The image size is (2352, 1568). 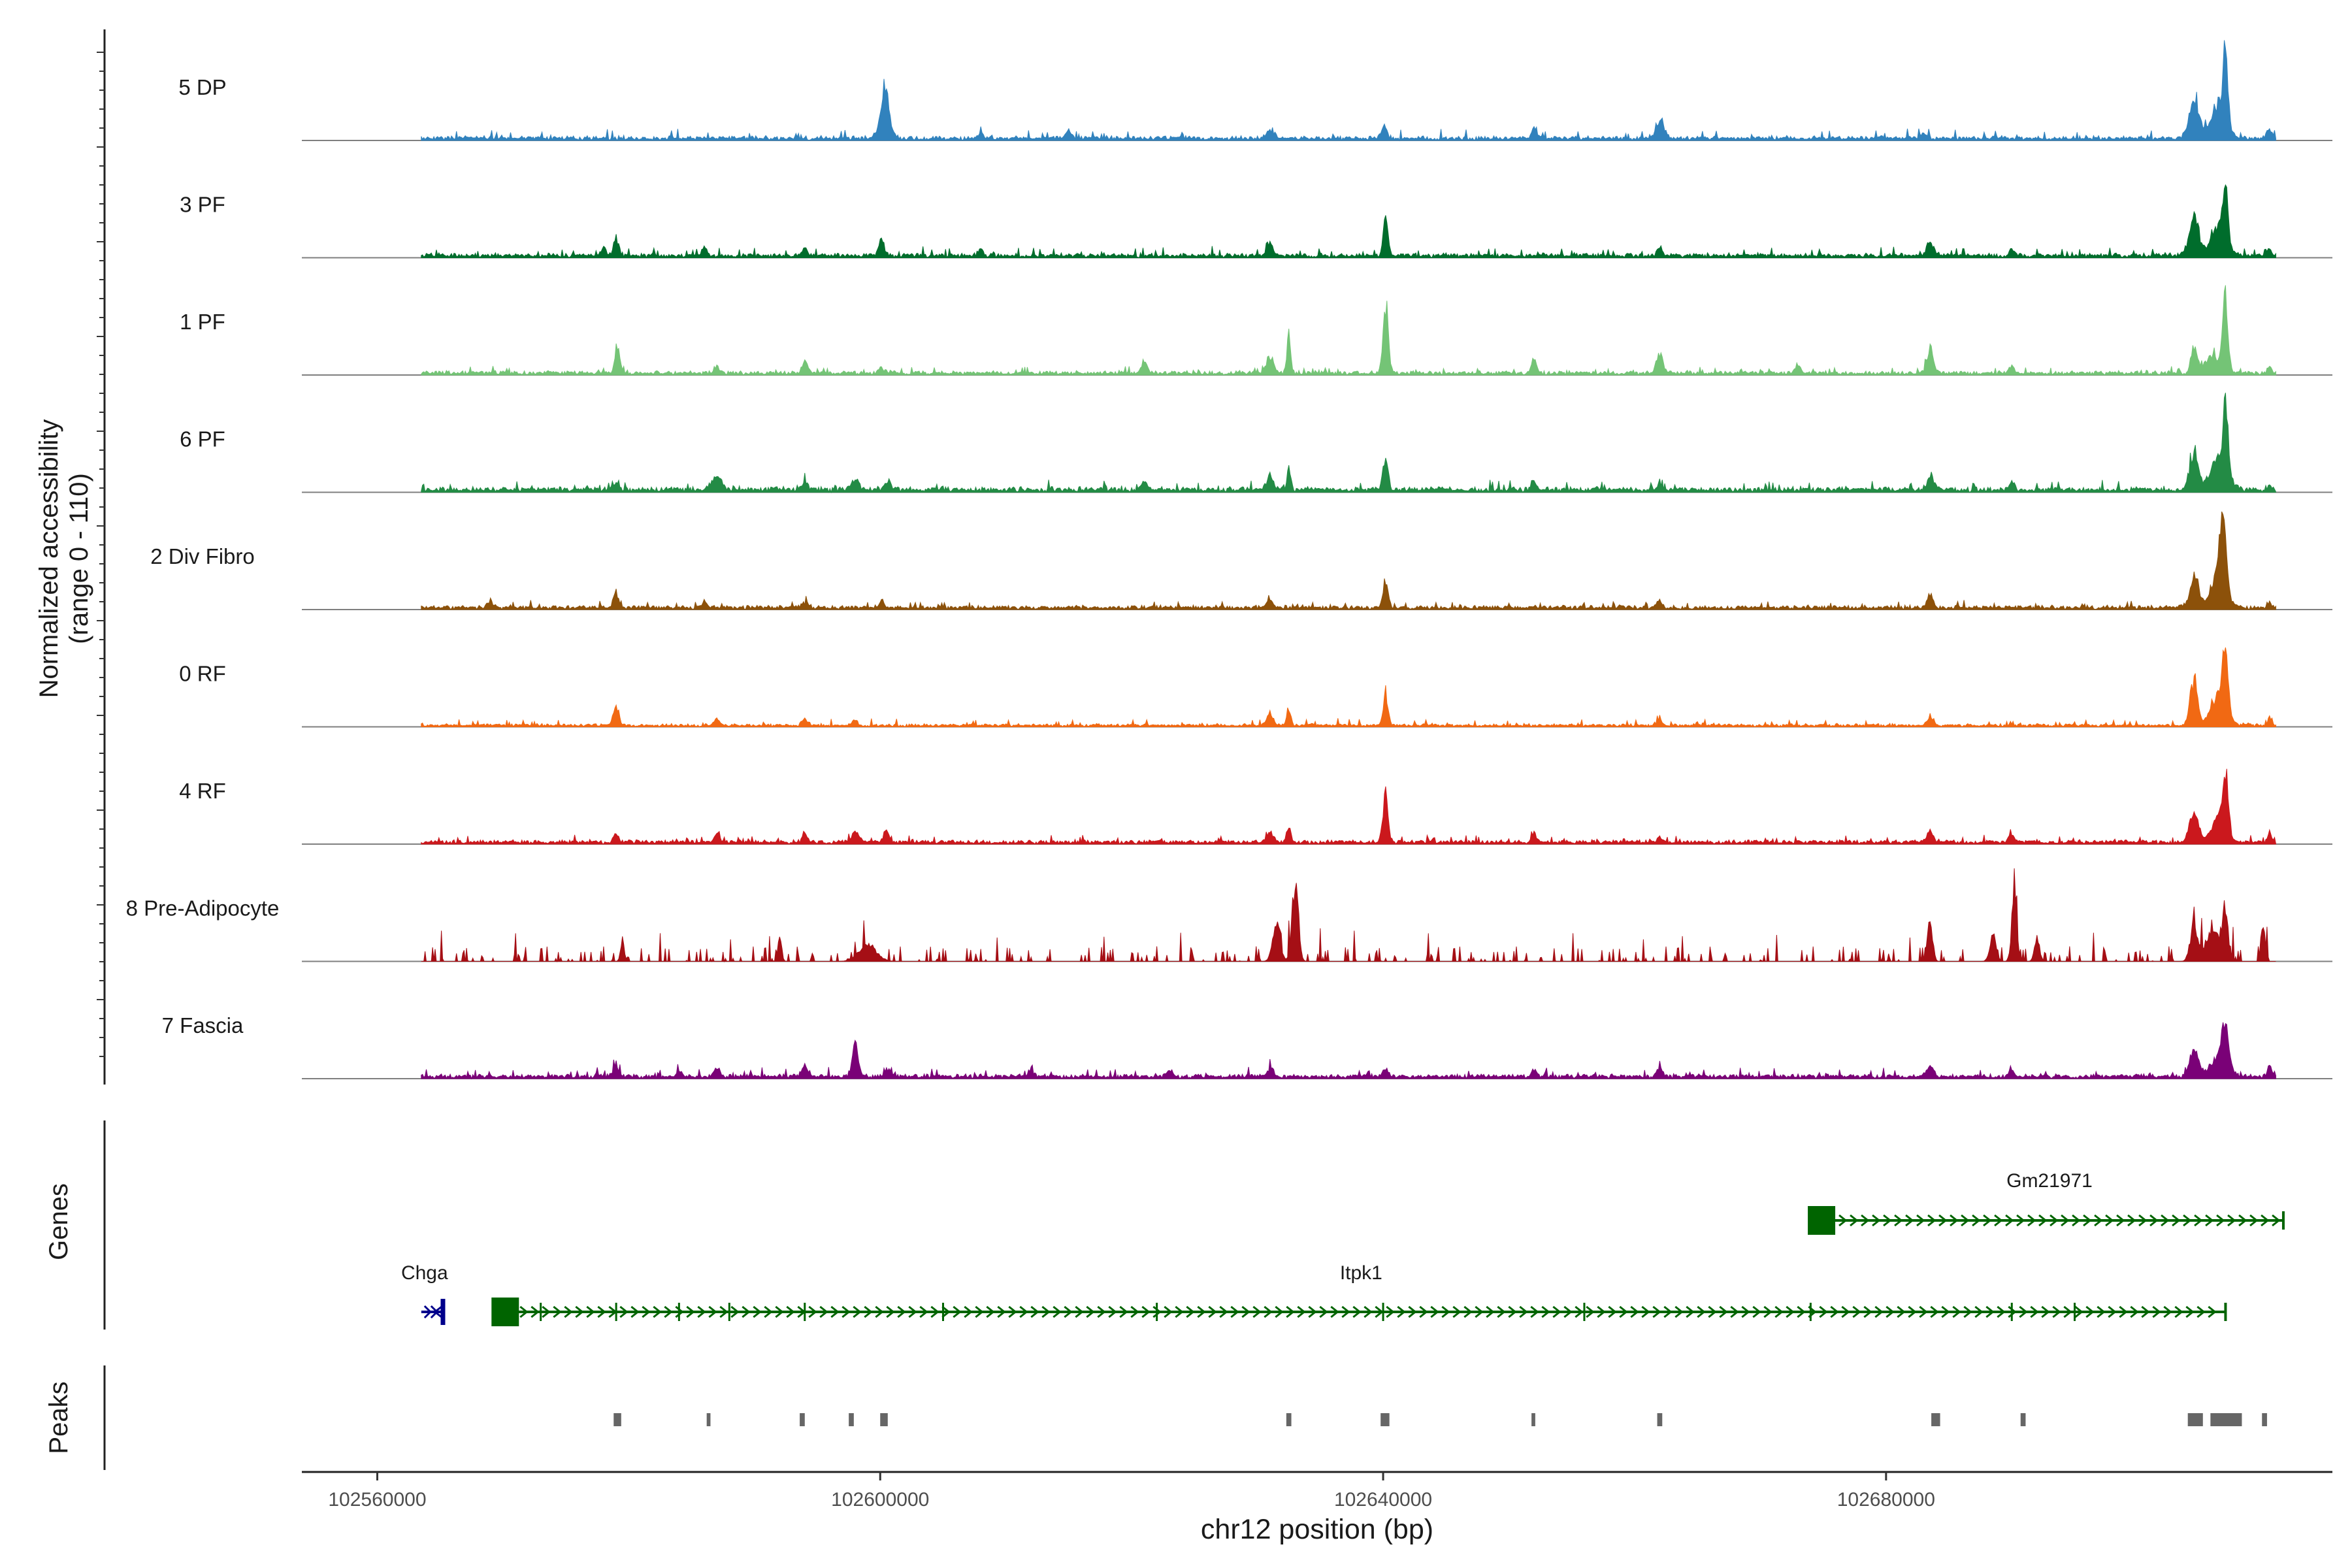 What do you see at coordinates (49, 558) in the screenshot?
I see `y-axis-title-line1: Normalized accessibility` at bounding box center [49, 558].